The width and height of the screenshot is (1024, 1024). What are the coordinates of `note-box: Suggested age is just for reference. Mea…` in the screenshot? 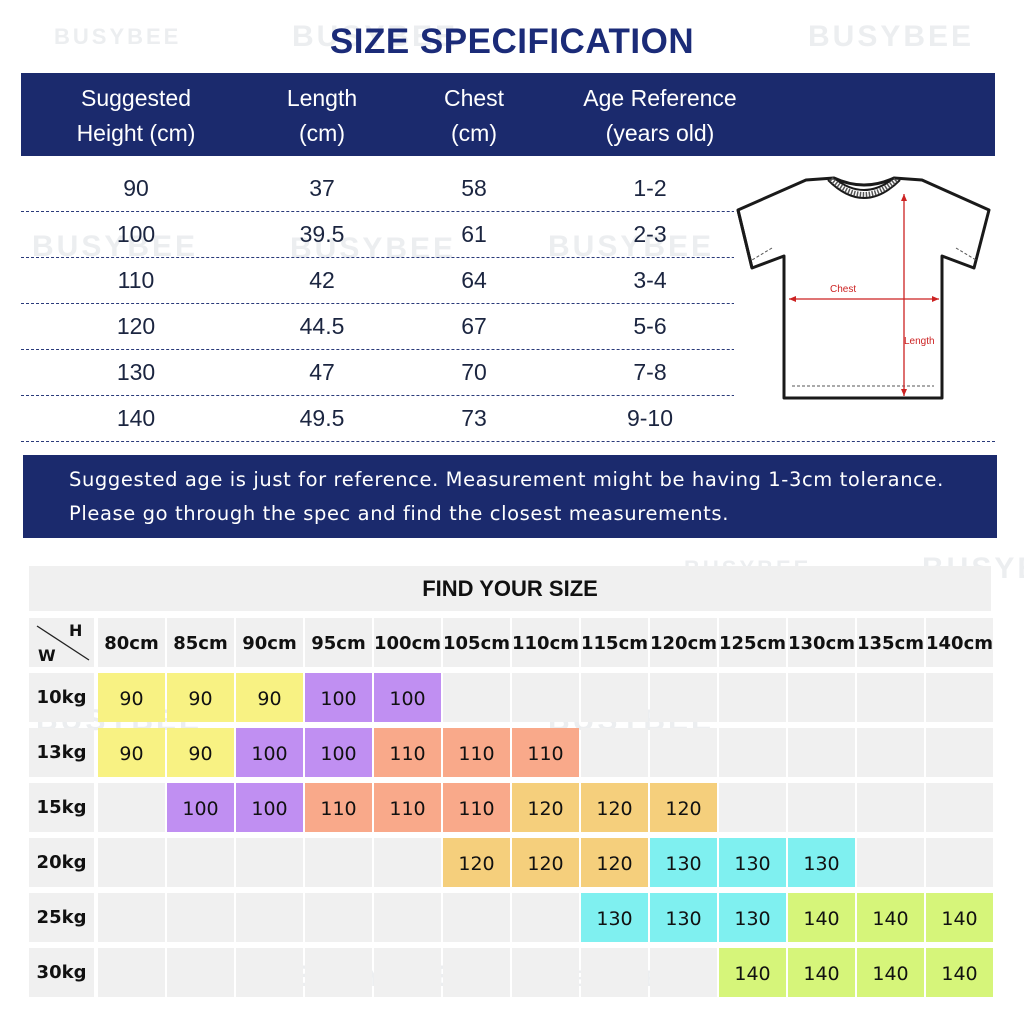 It's located at (510, 496).